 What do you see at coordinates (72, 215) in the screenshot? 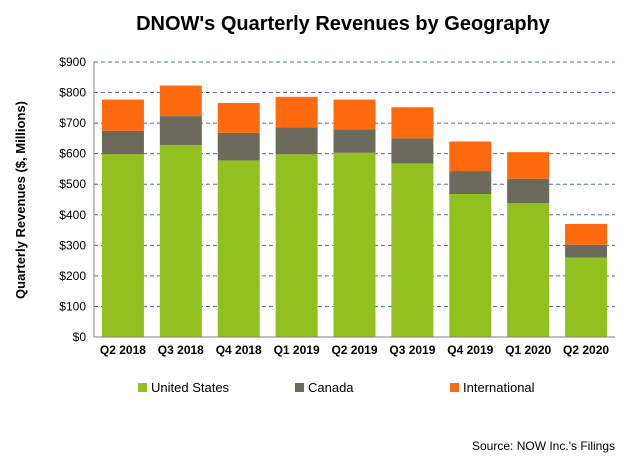
I see `y-tick-label: $400` at bounding box center [72, 215].